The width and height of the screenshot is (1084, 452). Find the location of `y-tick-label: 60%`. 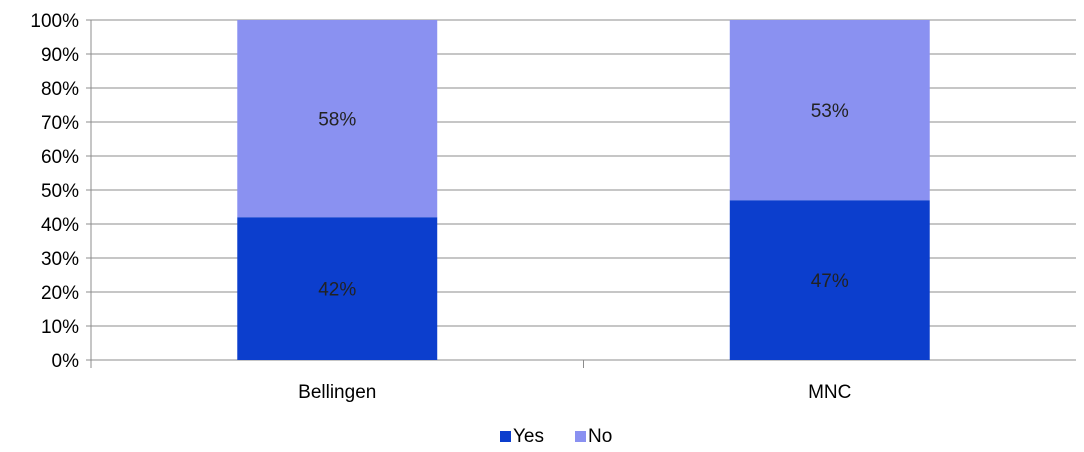

y-tick-label: 60% is located at coordinates (60, 157).